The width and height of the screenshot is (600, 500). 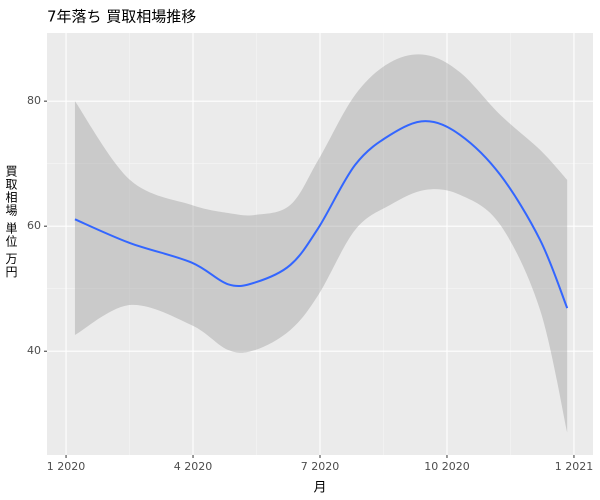 I want to click on y-tick-label: 80, so click(x=34, y=100).